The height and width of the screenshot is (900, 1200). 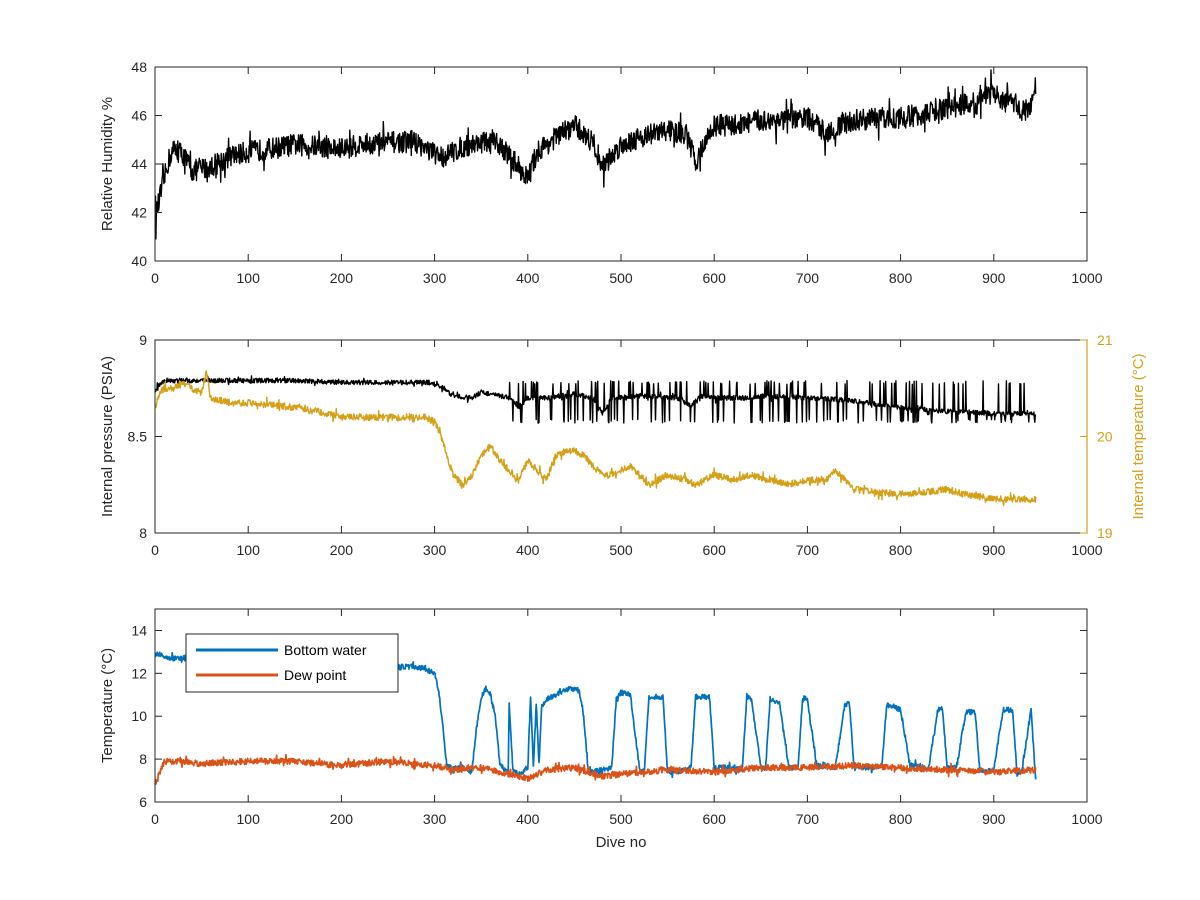 I want to click on panel-3-ytick-label: 12, so click(x=139, y=673).